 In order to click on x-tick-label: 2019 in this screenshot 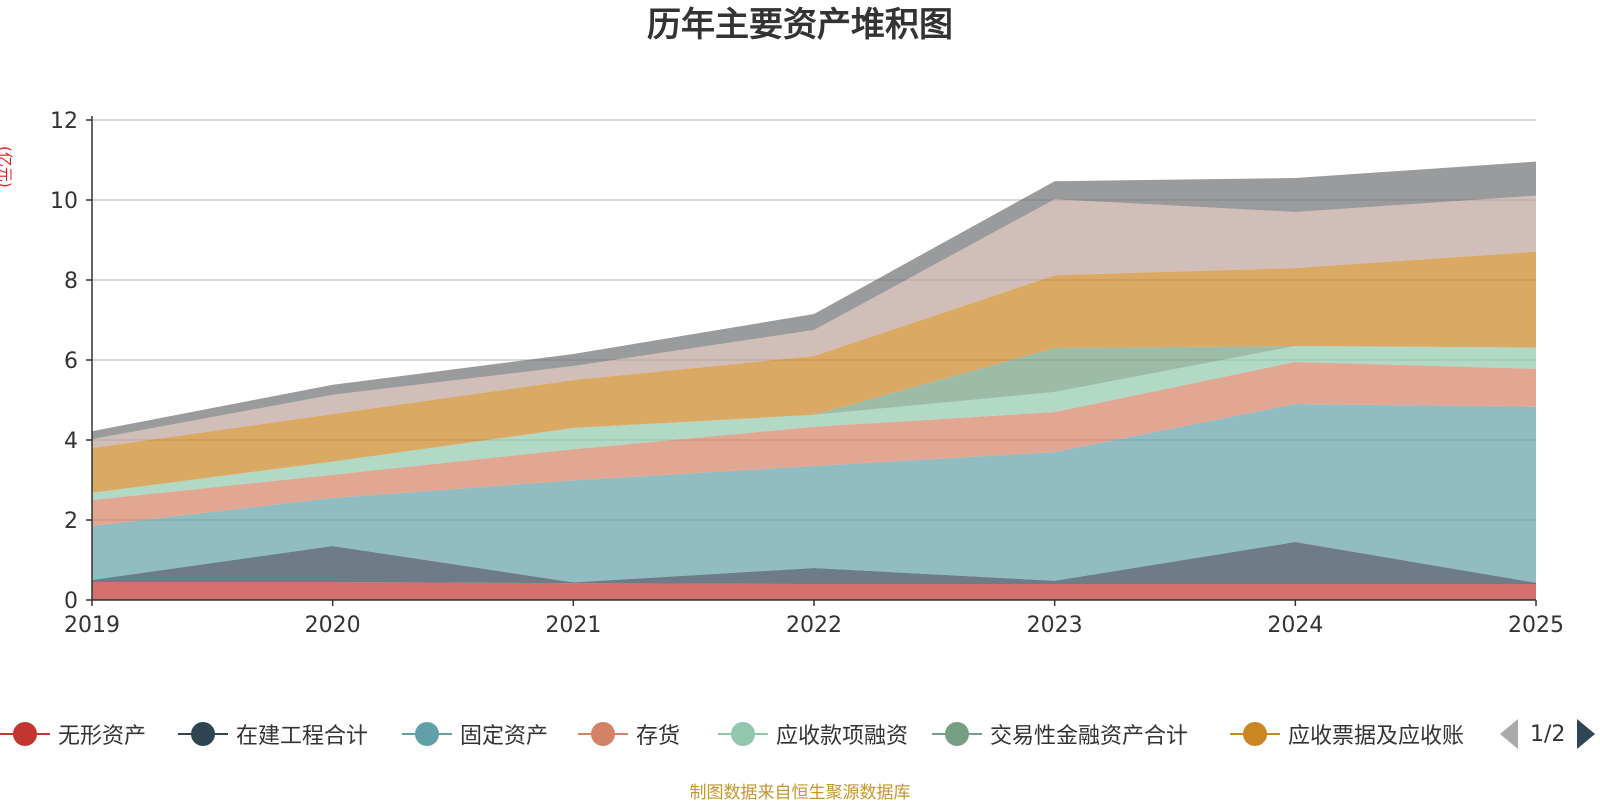, I will do `click(92, 625)`.